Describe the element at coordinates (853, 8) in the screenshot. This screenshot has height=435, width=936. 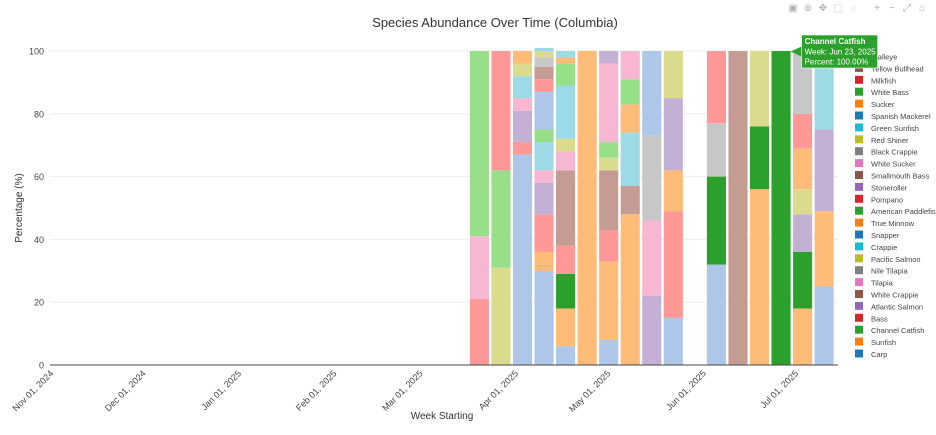
I see `lasso-icon: ◌` at that location.